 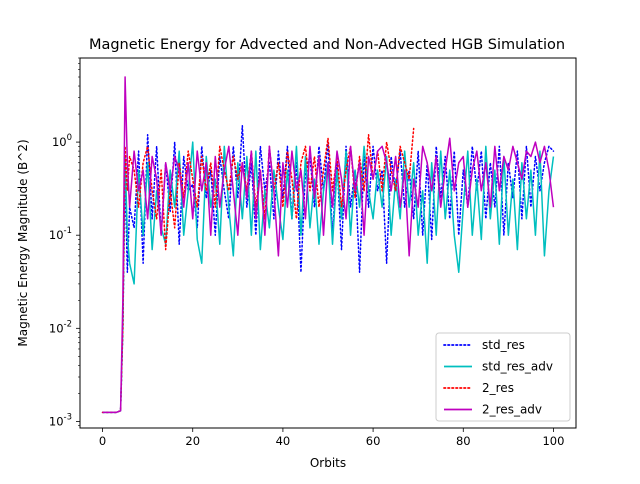 What do you see at coordinates (60, 420) in the screenshot?
I see `y-tick-label: 10⁻³` at bounding box center [60, 420].